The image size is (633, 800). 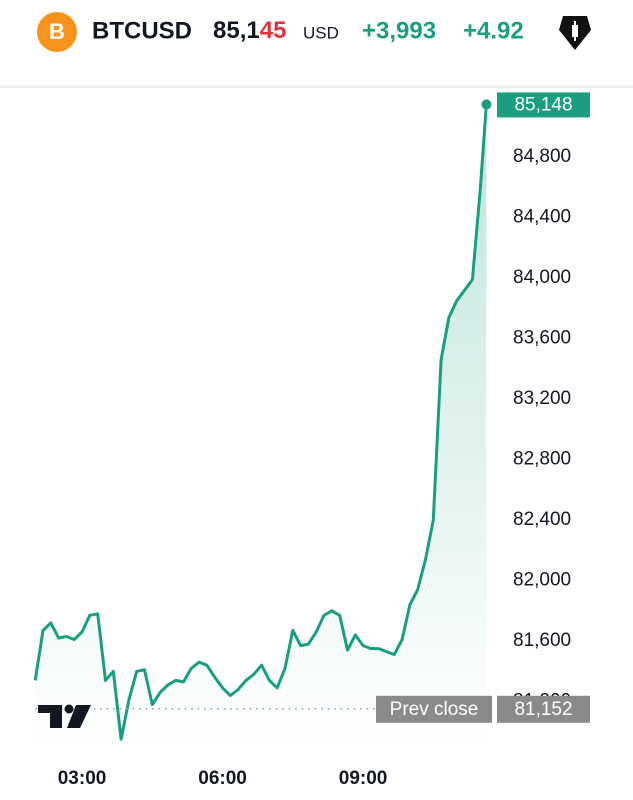 I want to click on prev-close-value: 81,152, so click(x=543, y=709).